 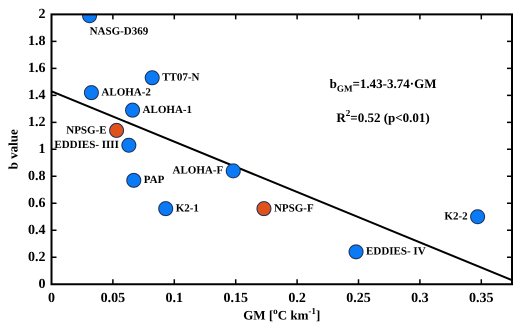 I want to click on y-axis-title: b value, so click(x=12, y=149).